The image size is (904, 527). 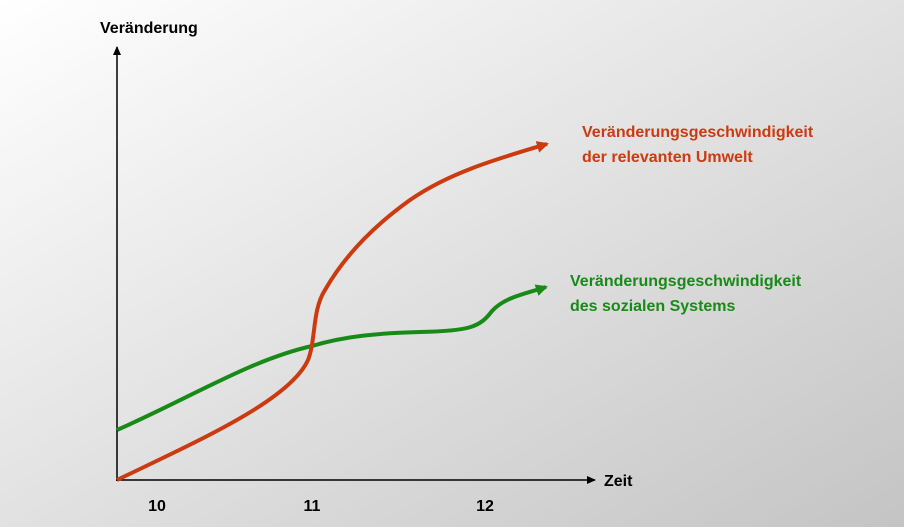 What do you see at coordinates (157, 506) in the screenshot?
I see `x-tick-label: 10` at bounding box center [157, 506].